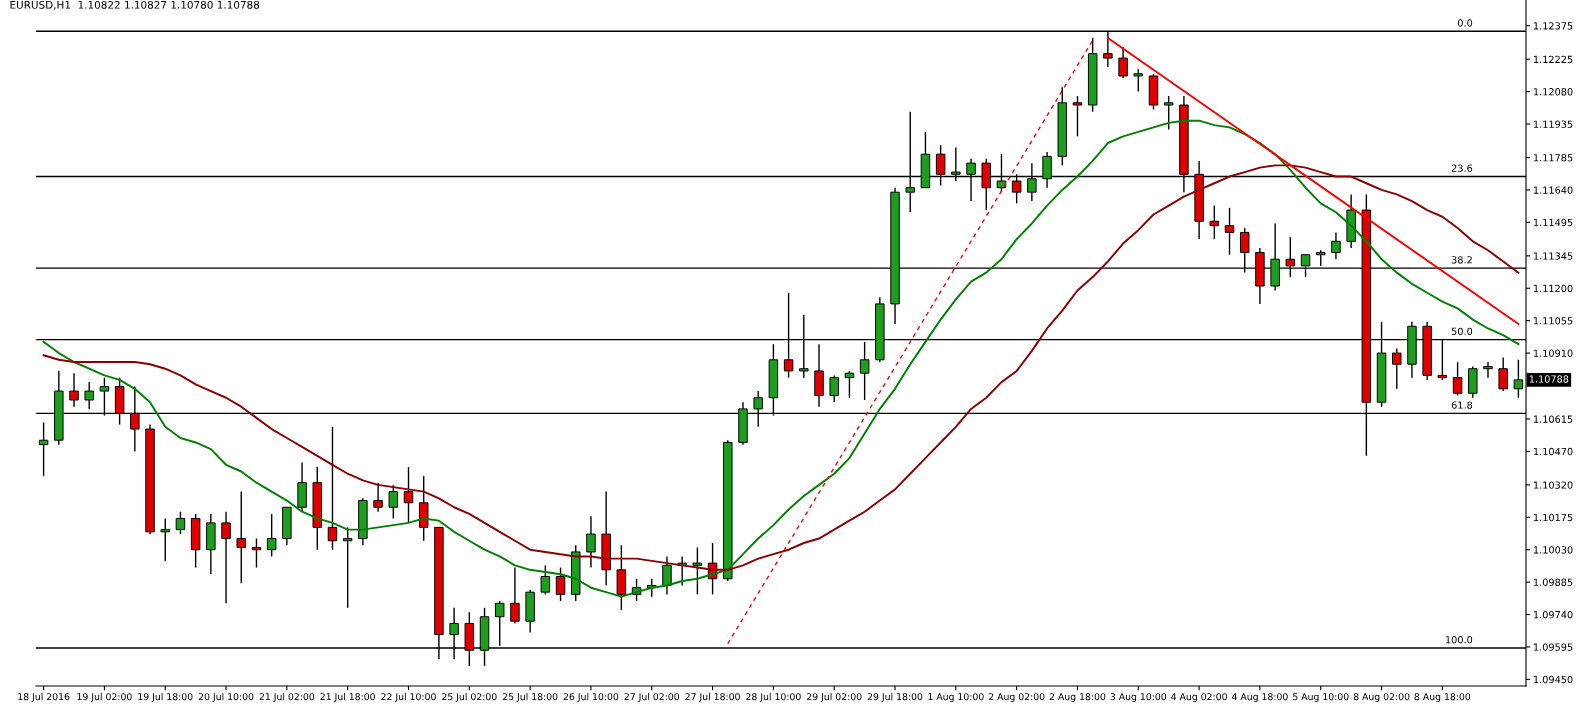 The height and width of the screenshot is (706, 1580). I want to click on y-tick-label: 1.11935, so click(1553, 124).